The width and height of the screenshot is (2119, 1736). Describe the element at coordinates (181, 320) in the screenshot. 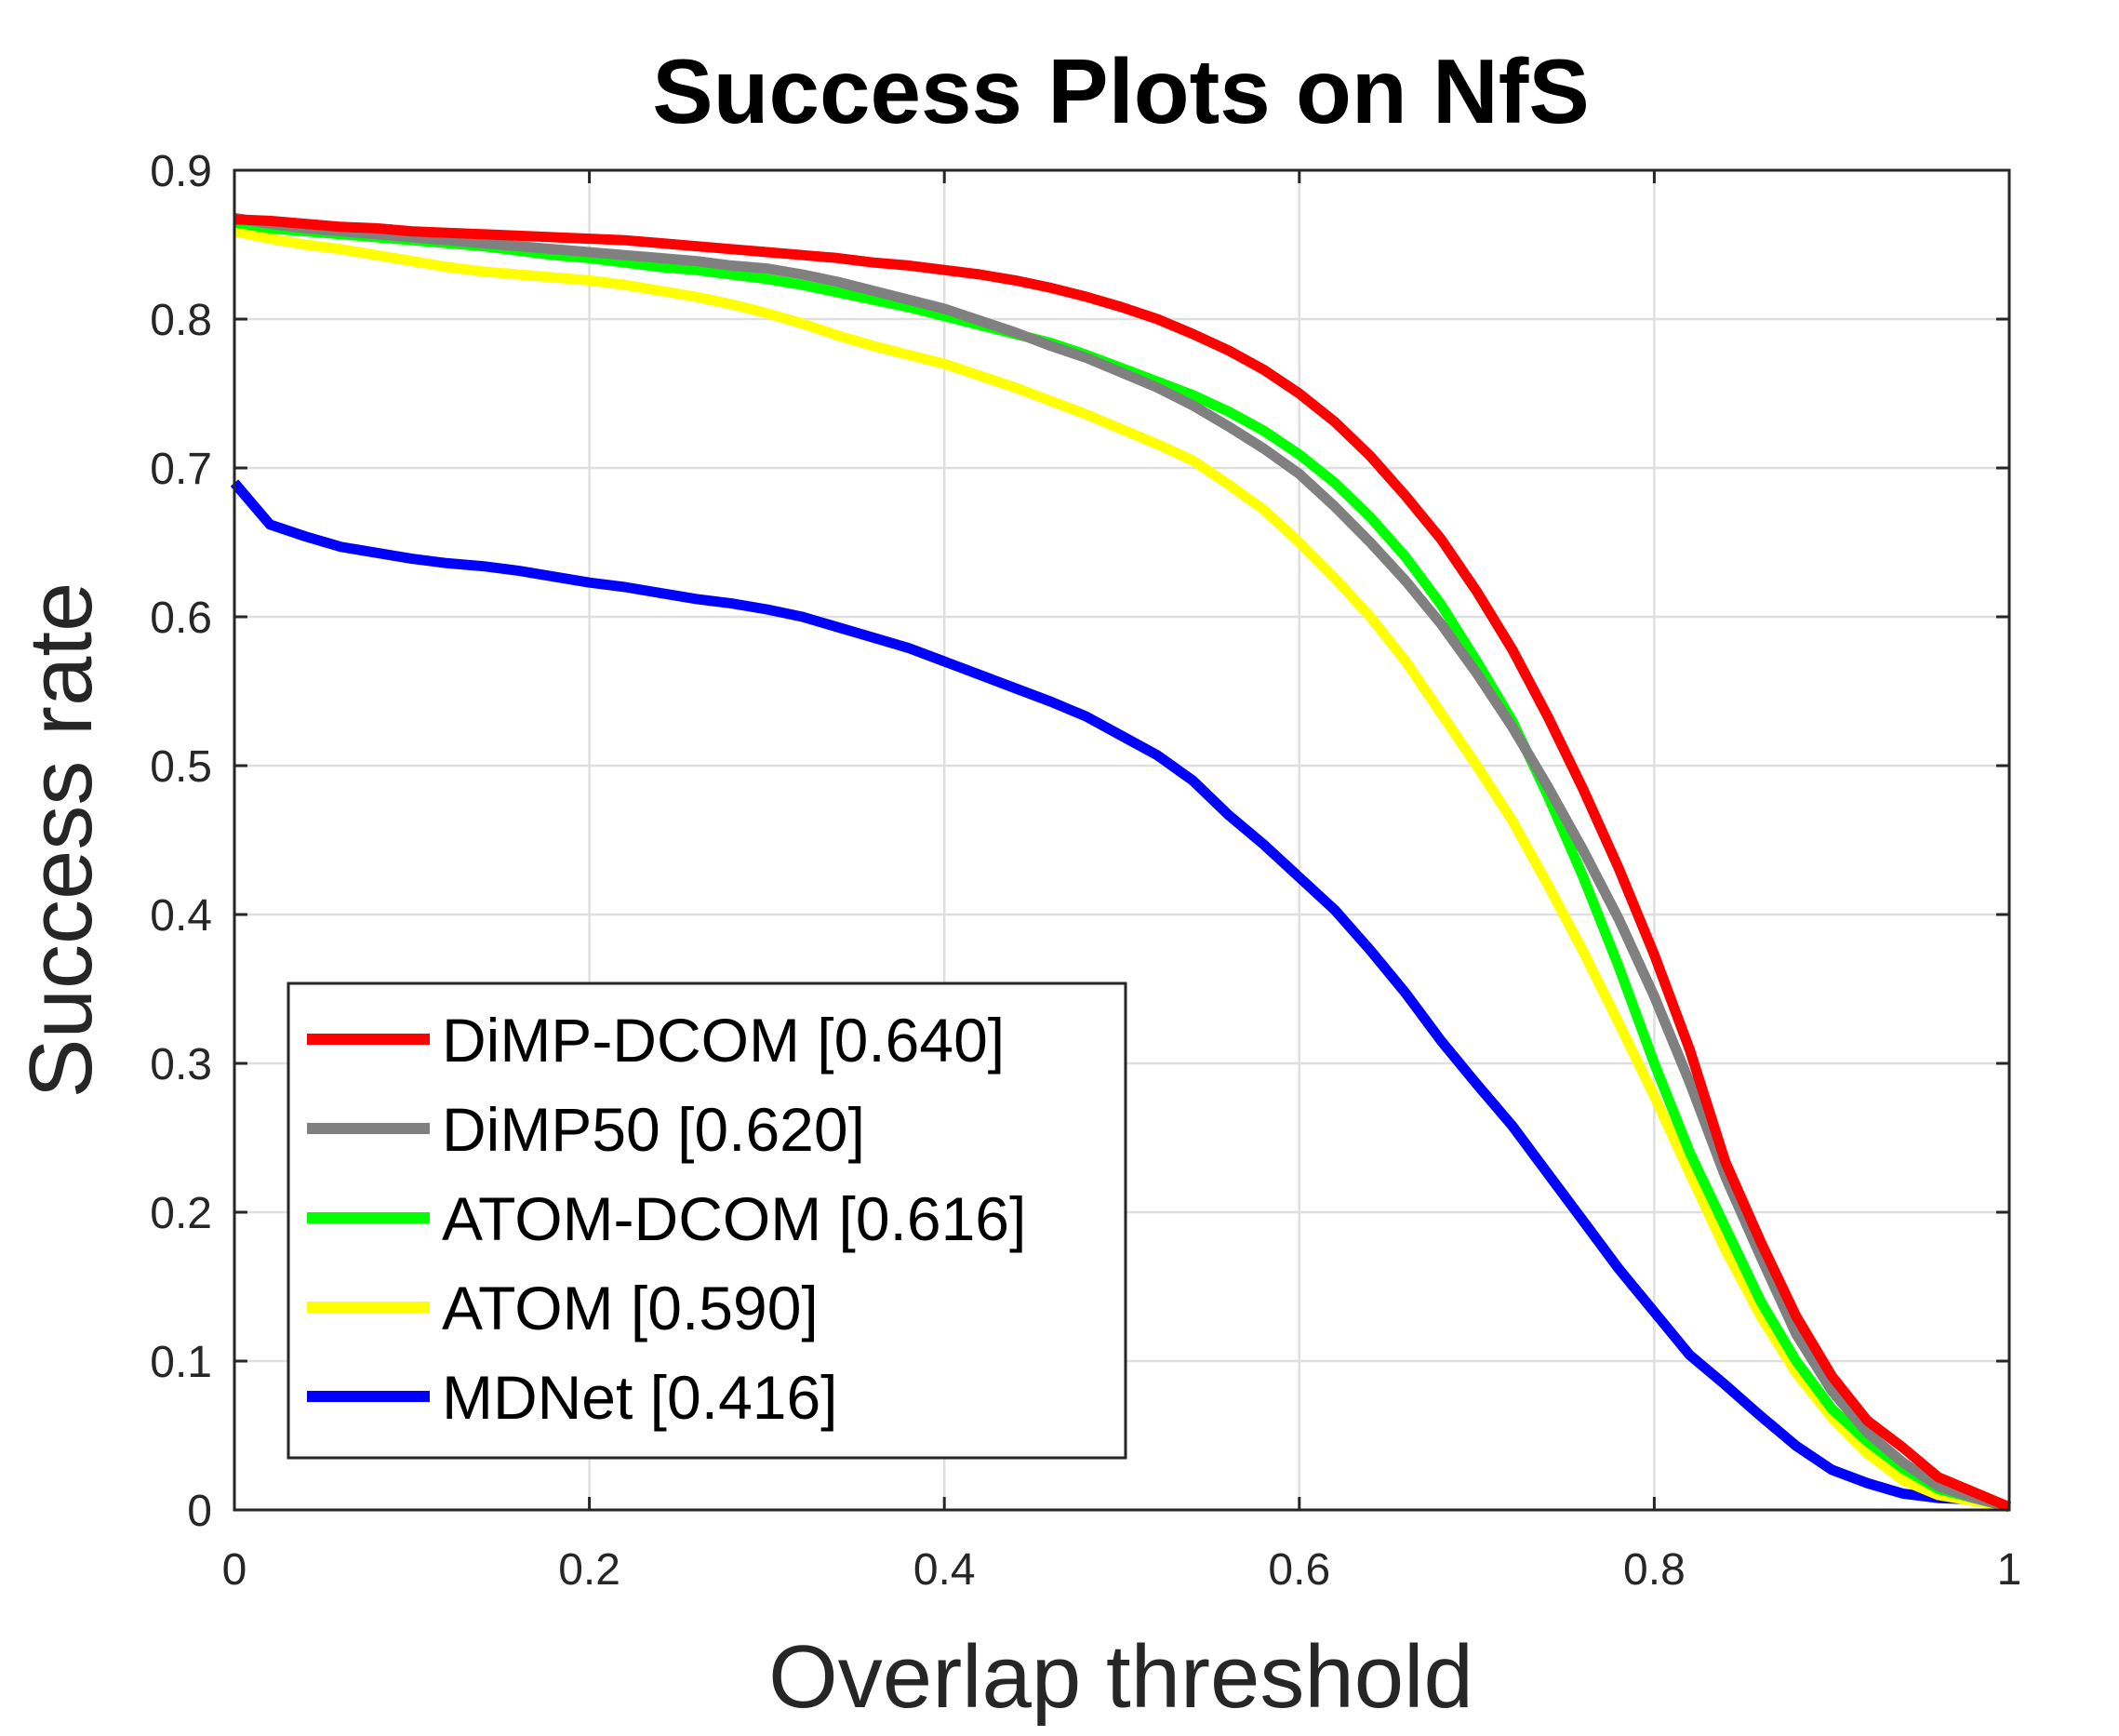

I see `y-tick-label: 0.8` at that location.